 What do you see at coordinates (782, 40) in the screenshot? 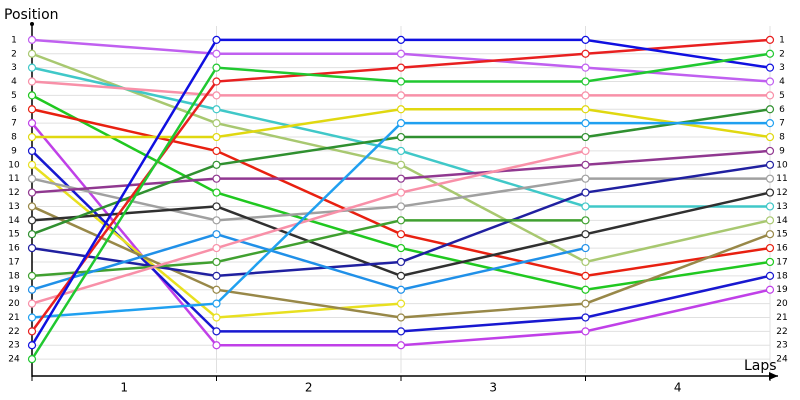
I see `y-tick-label-right: 1` at bounding box center [782, 40].